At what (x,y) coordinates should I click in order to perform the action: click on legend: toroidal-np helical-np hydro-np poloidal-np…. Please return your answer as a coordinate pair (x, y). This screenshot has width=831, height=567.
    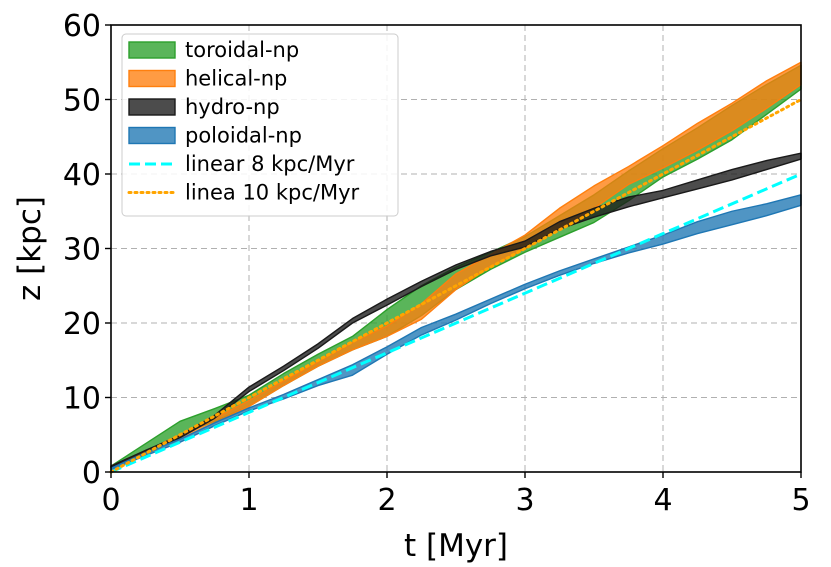
    Looking at the image, I should click on (260, 125).